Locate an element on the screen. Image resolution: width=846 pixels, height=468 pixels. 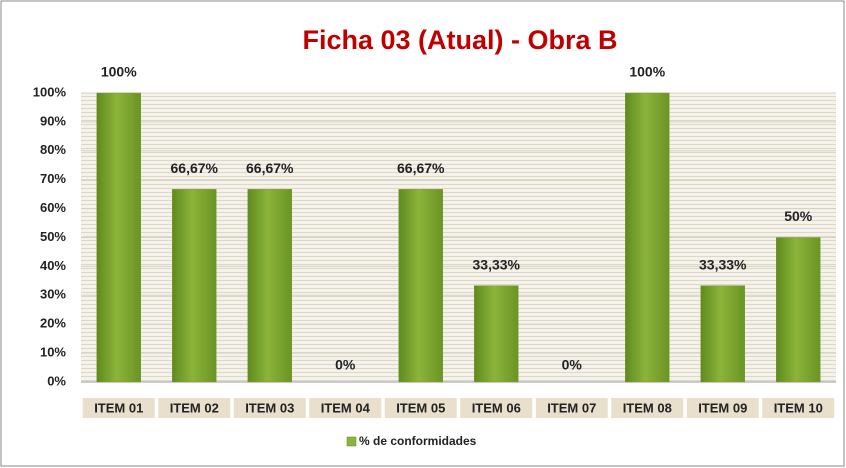
legend-label: % de conformidades is located at coordinates (418, 441).